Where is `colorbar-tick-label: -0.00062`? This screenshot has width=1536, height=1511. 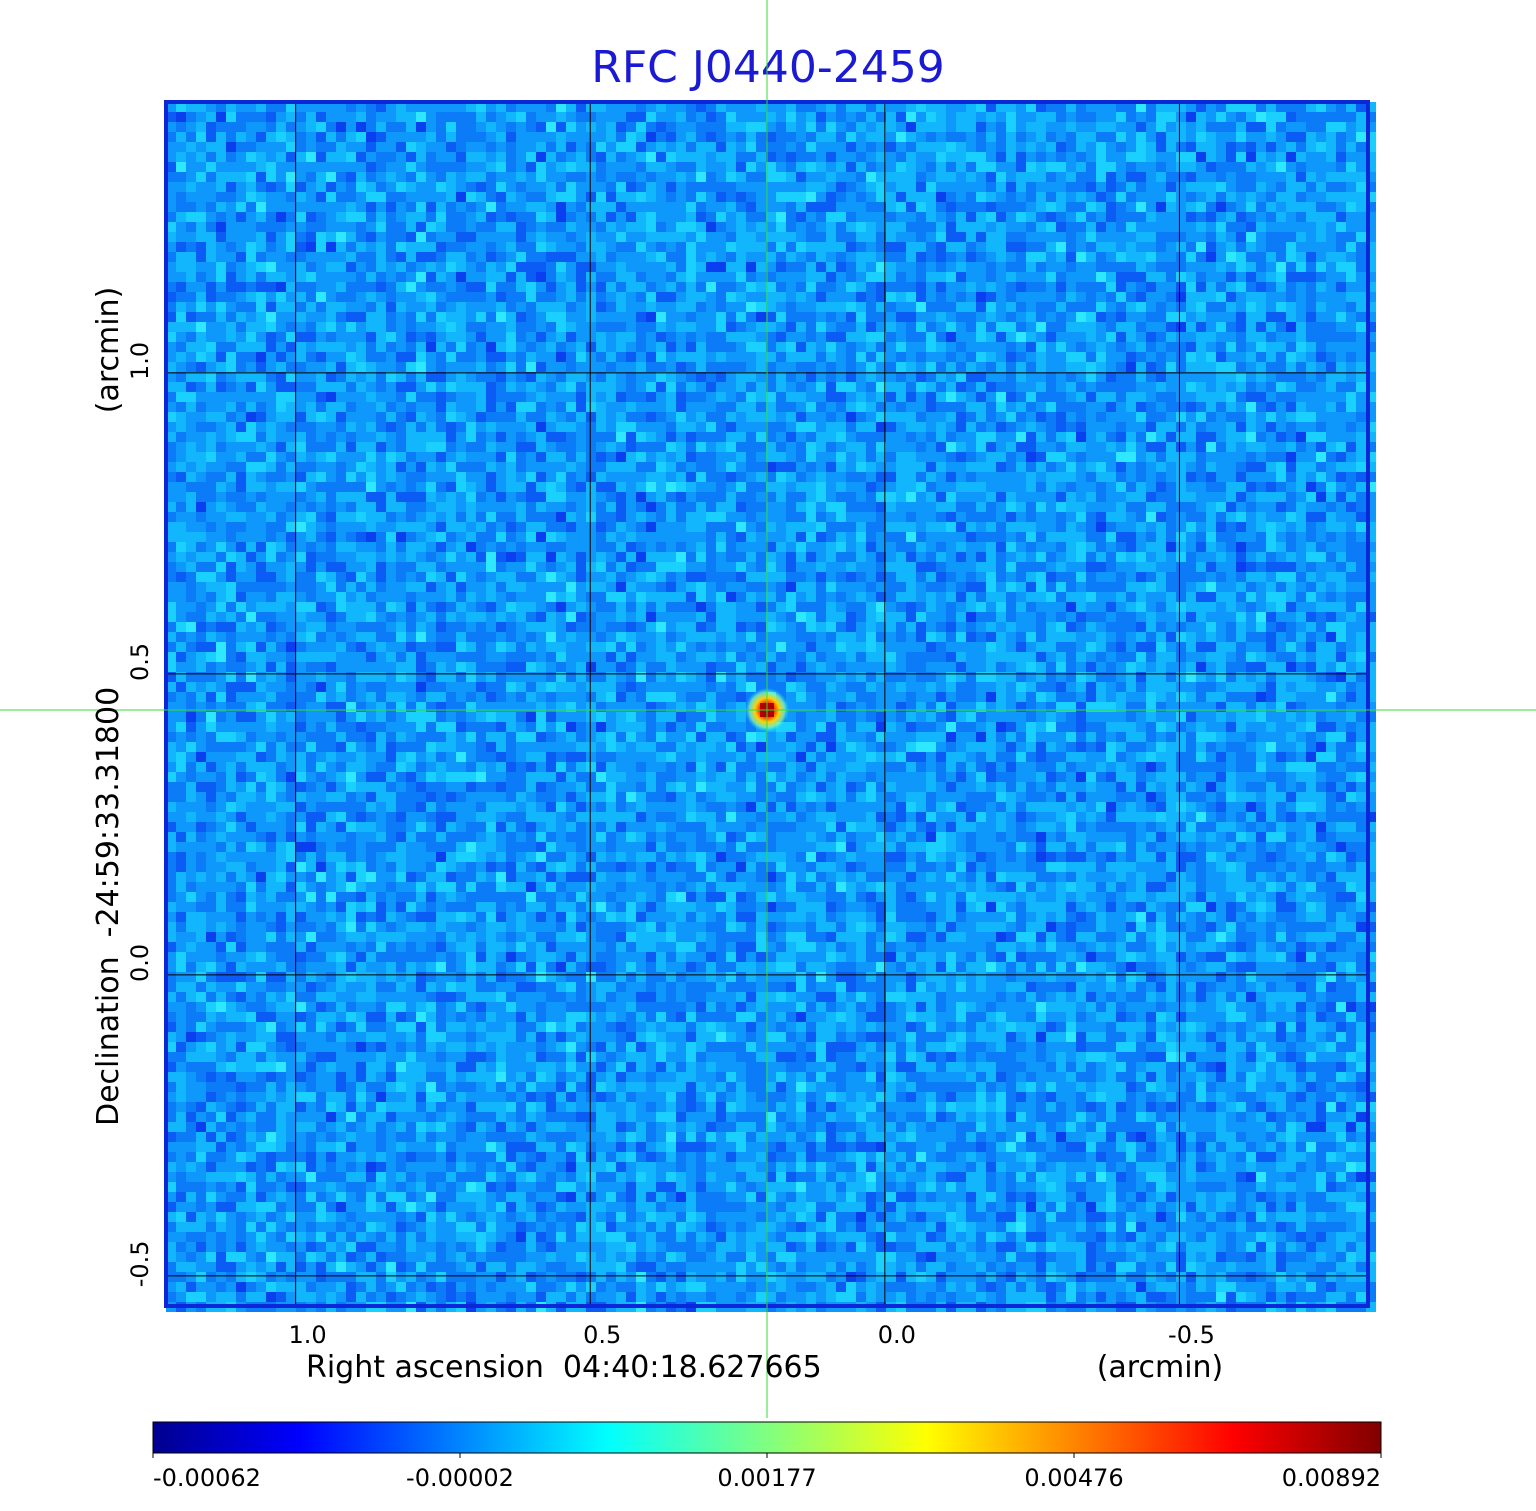 colorbar-tick-label: -0.00062 is located at coordinates (207, 1478).